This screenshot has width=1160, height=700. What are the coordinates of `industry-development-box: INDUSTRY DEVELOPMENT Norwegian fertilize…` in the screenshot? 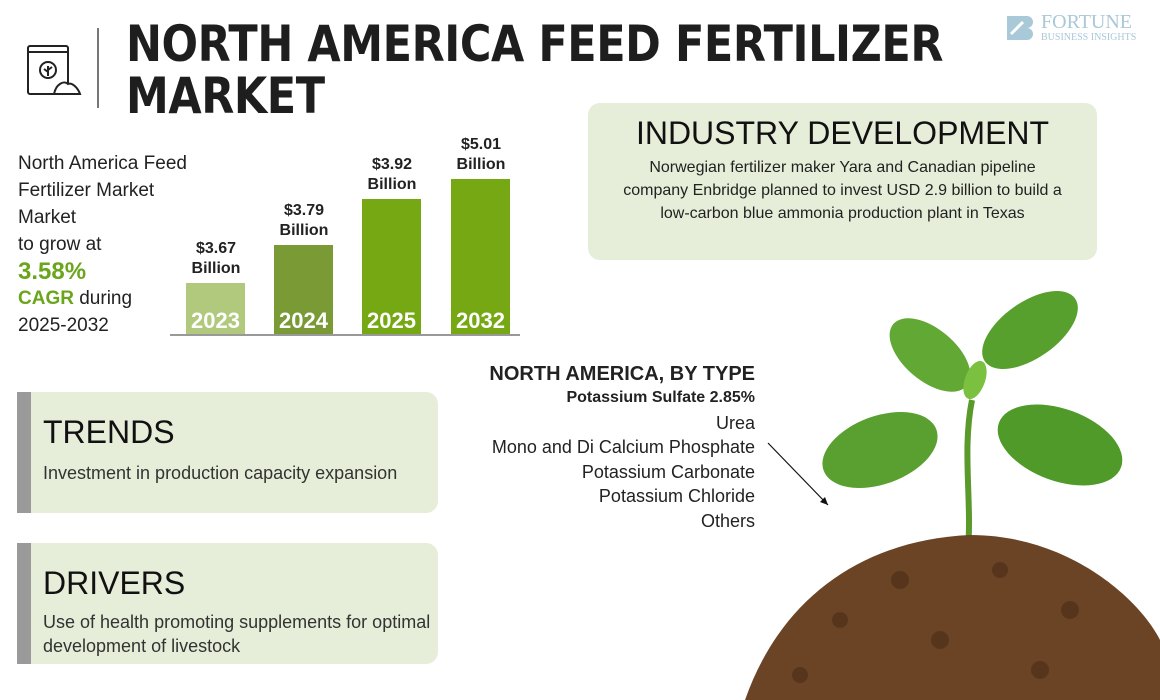 It's located at (842, 181).